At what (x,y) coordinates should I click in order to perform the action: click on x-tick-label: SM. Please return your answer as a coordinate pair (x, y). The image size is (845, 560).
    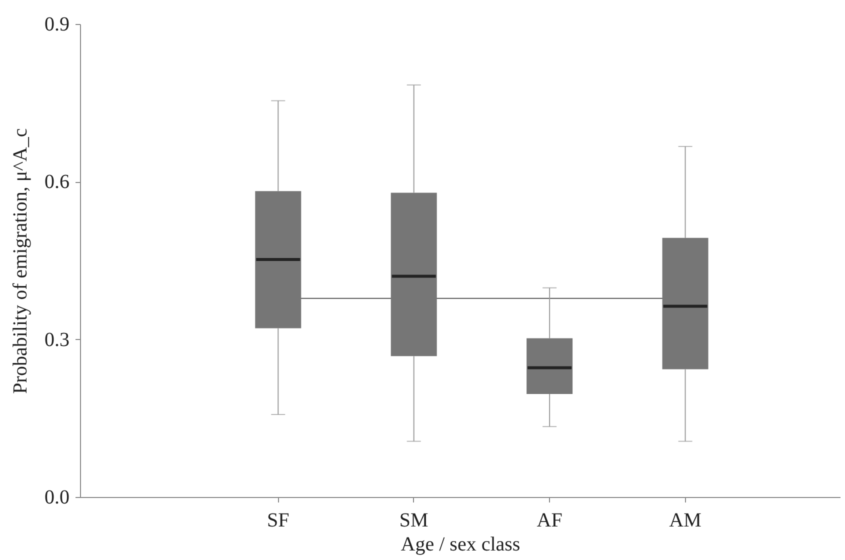
    Looking at the image, I should click on (414, 521).